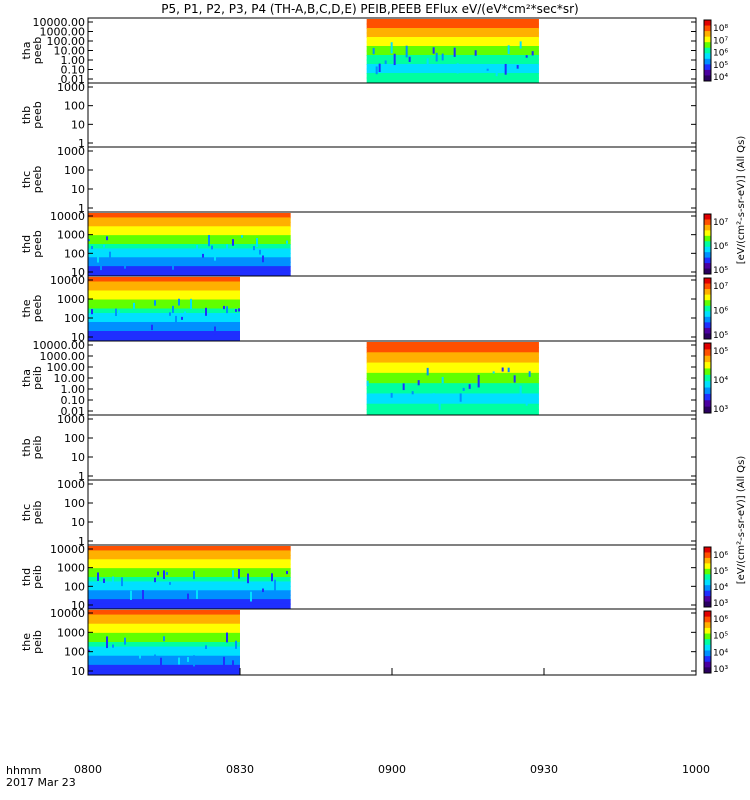 This screenshot has height=800, width=750. What do you see at coordinates (715, 309) in the screenshot?
I see `colorbar: 10⁷ 10⁶ 10⁵` at bounding box center [715, 309].